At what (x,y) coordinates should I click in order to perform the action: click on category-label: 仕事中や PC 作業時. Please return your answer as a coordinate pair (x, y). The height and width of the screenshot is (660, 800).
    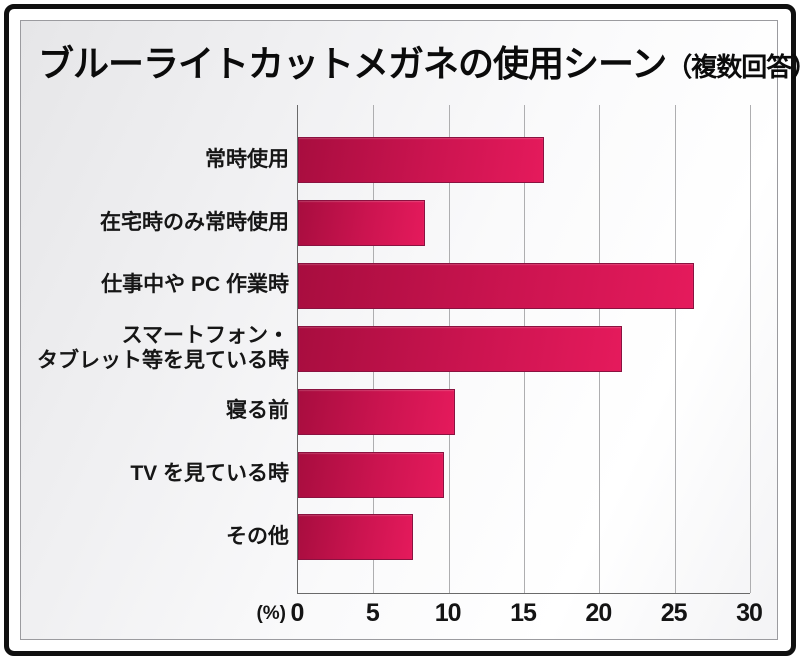
    Looking at the image, I should click on (195, 285).